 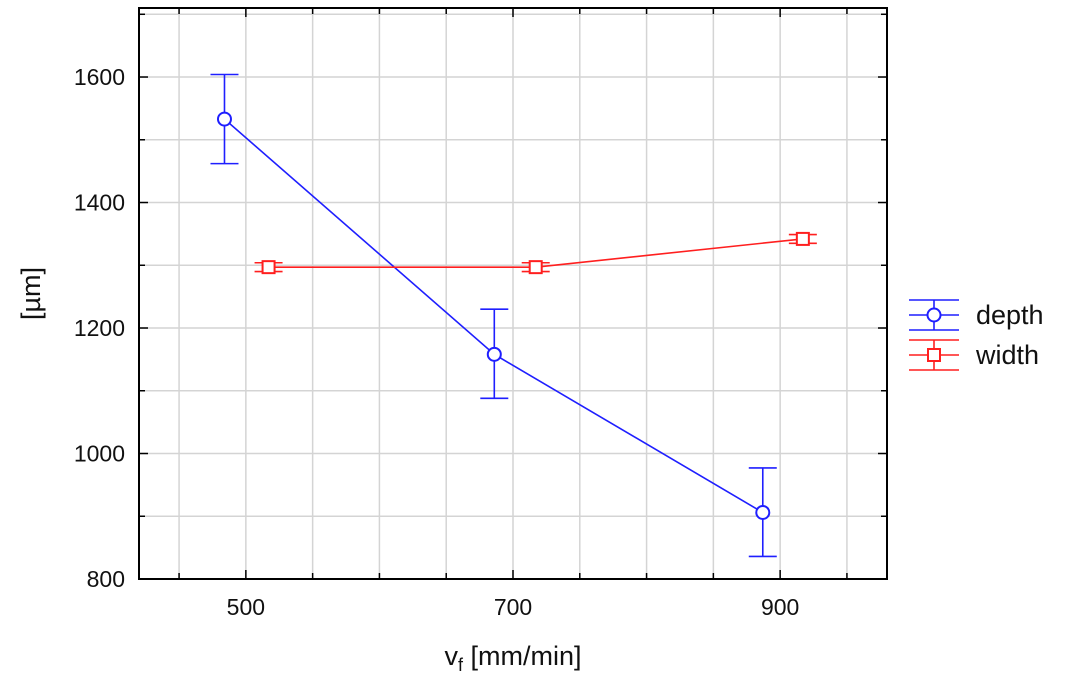 I want to click on y-tick-label: 1000, so click(x=99, y=454).